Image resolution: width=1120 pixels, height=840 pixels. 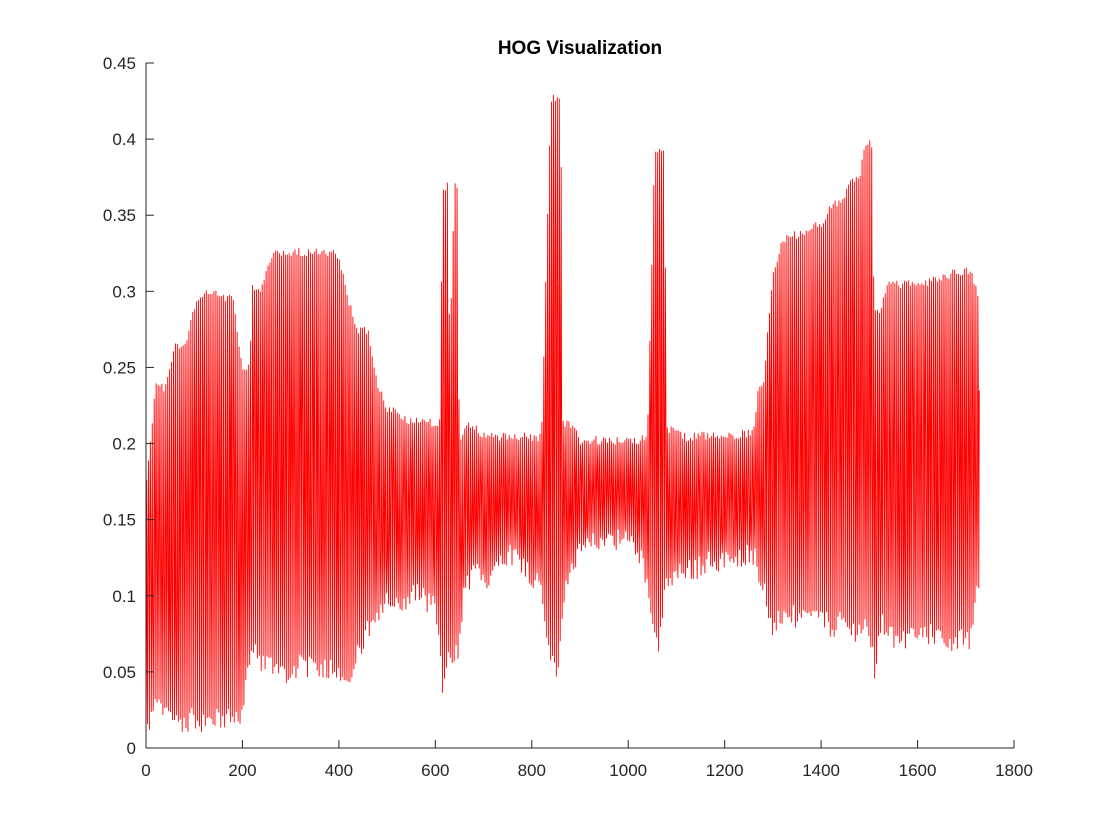 I want to click on x-tick-label: 200, so click(x=242, y=770).